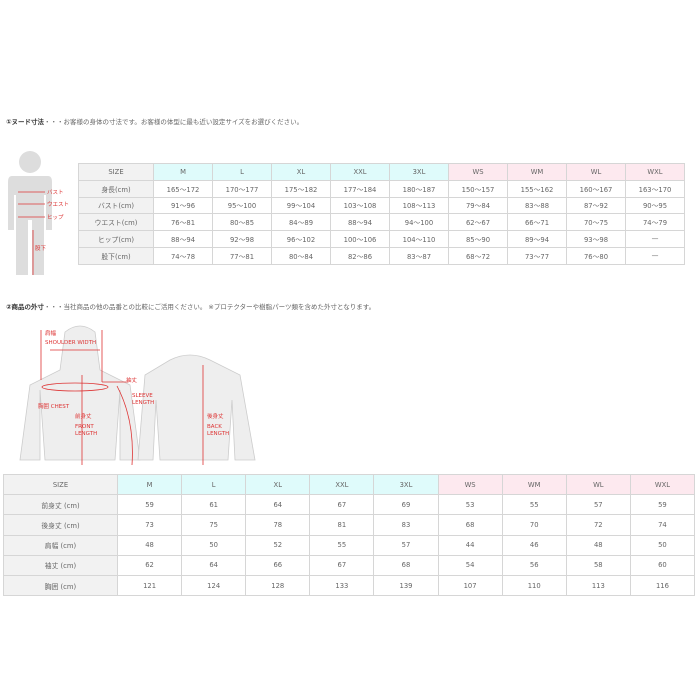 This screenshot has width=700, height=700. Describe the element at coordinates (116, 205) in the screenshot. I see `row-label: バスト(cm)` at that location.